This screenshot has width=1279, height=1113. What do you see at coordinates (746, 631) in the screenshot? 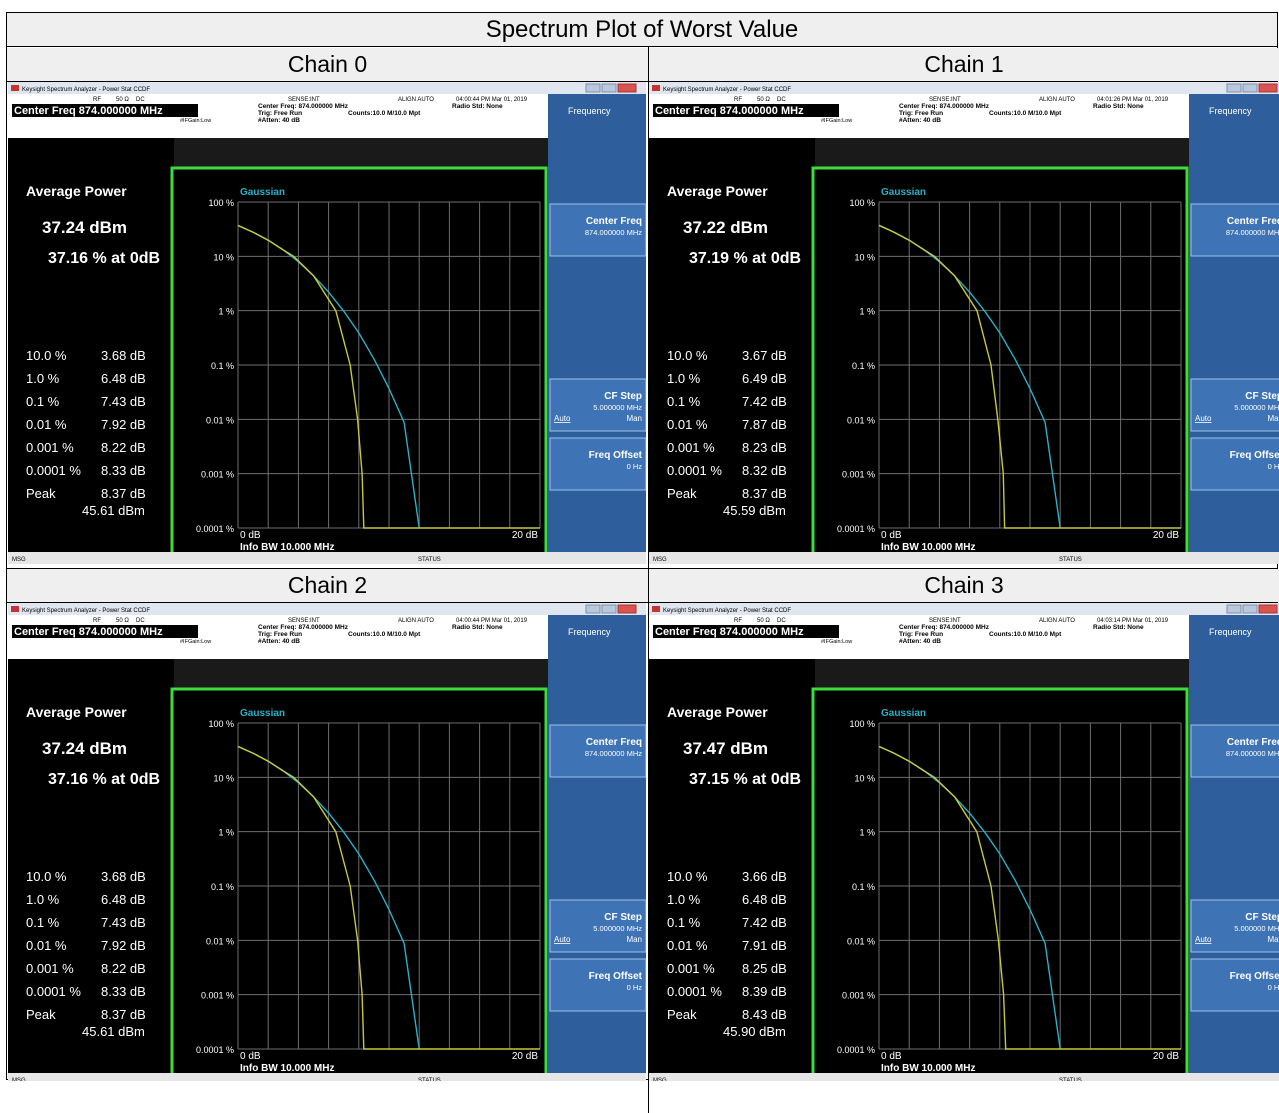
I see `center-freq-box` at bounding box center [746, 631].